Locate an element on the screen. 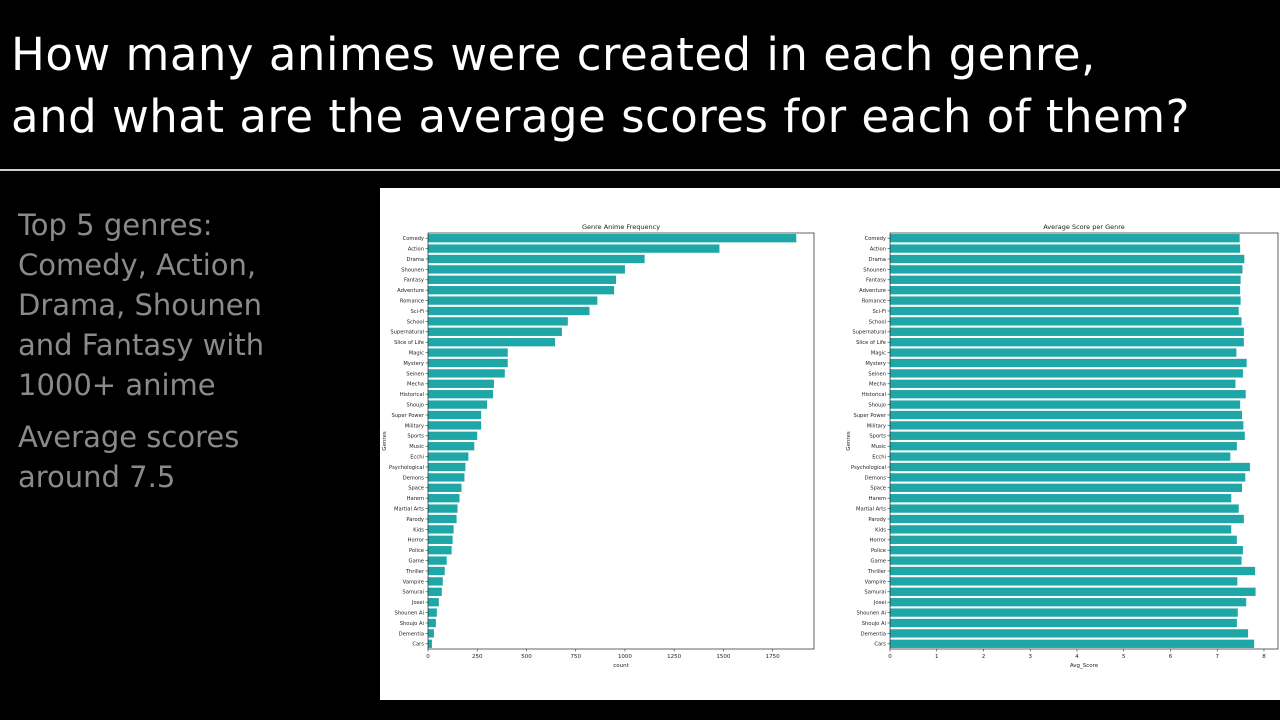 The image size is (1280, 720). frequency-xtick-label: 1500 is located at coordinates (723, 657).